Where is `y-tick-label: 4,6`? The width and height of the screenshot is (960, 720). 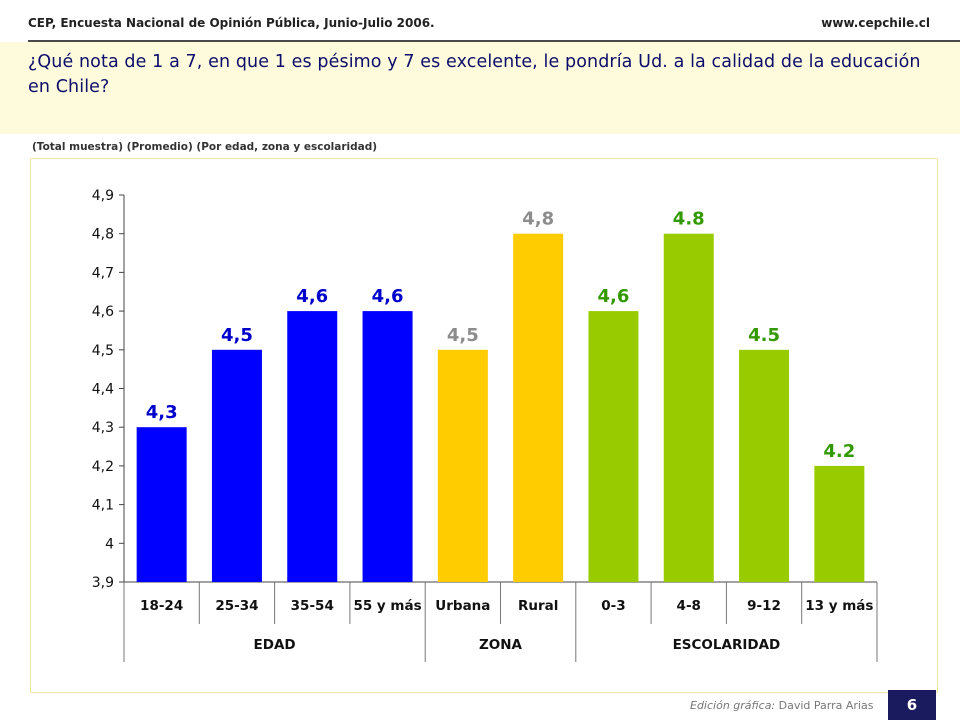
y-tick-label: 4,6 is located at coordinates (103, 312).